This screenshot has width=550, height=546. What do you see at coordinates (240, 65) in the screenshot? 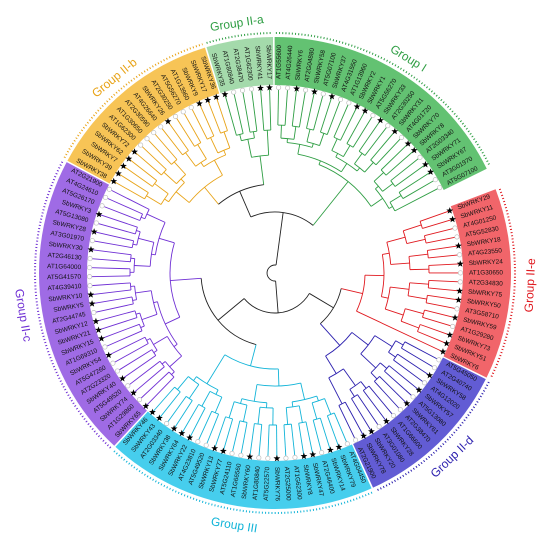
I see `band-IIa` at bounding box center [240, 65].